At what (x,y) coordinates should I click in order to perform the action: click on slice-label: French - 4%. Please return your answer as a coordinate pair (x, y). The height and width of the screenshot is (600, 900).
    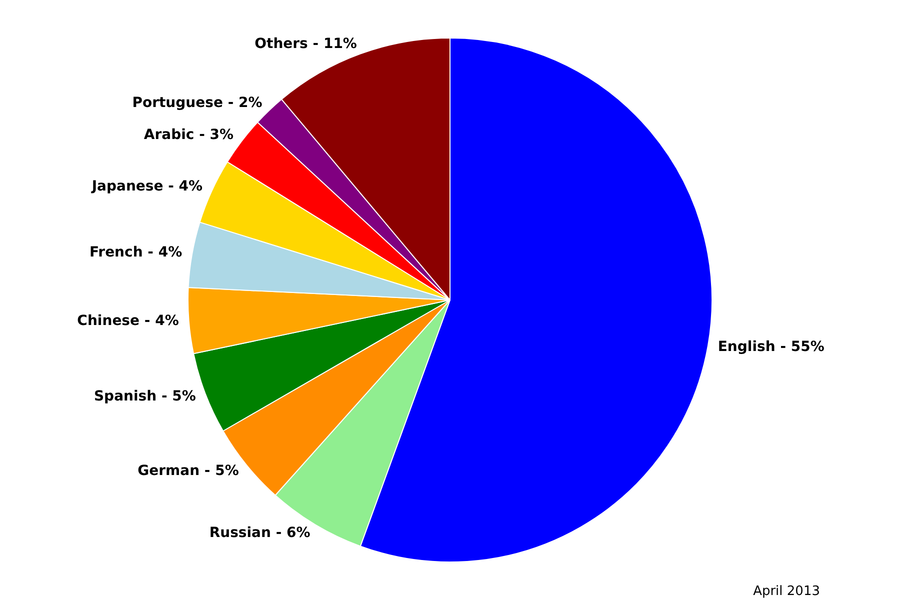
    Looking at the image, I should click on (135, 252).